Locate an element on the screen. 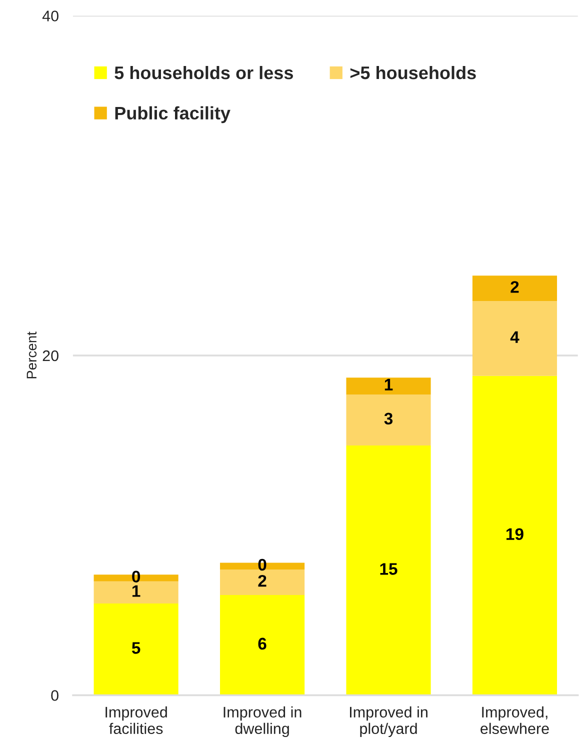 Image resolution: width=579 pixels, height=750 pixels. x-tick-label: Improved, elsewhere is located at coordinates (514, 720).